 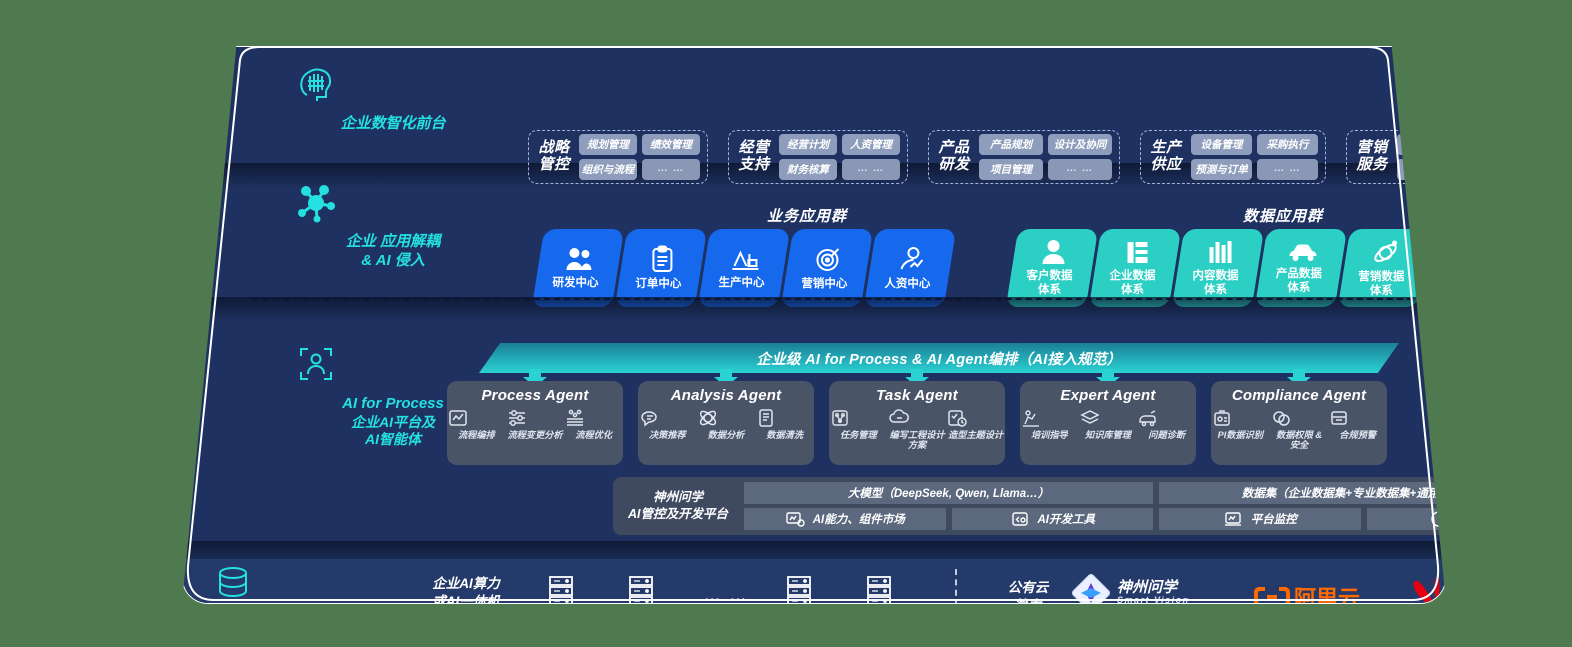 I want to click on agent-capability: 任务管理, so click(x=858, y=429).